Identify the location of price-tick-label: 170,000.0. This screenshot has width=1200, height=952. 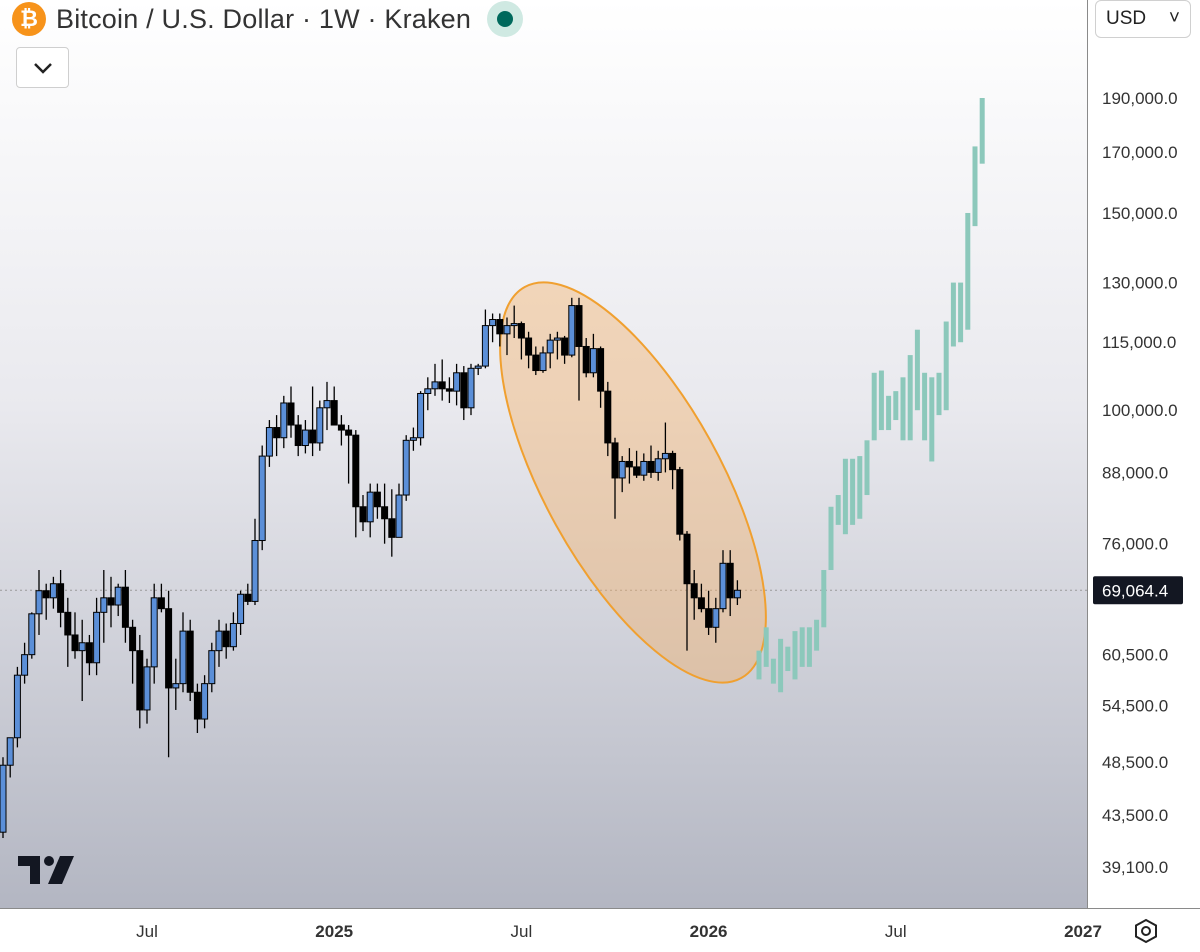
(1140, 152).